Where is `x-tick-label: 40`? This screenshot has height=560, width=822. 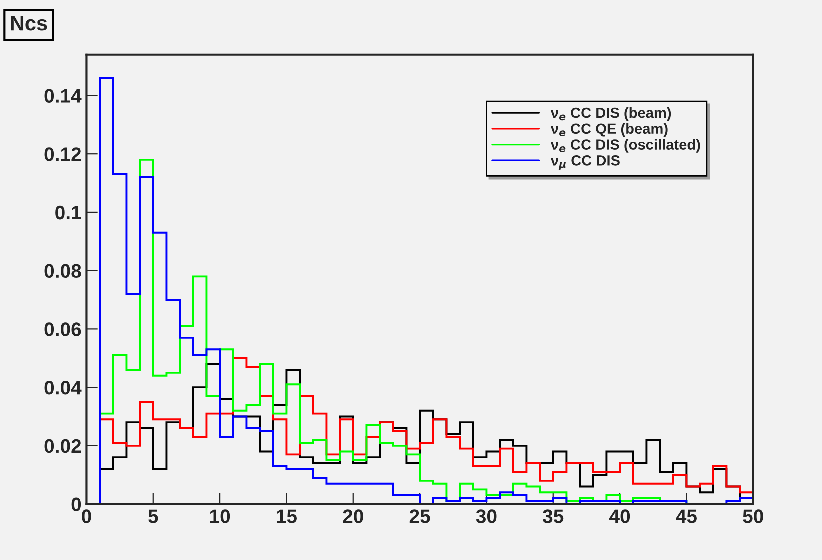 x-tick-label: 40 is located at coordinates (620, 517).